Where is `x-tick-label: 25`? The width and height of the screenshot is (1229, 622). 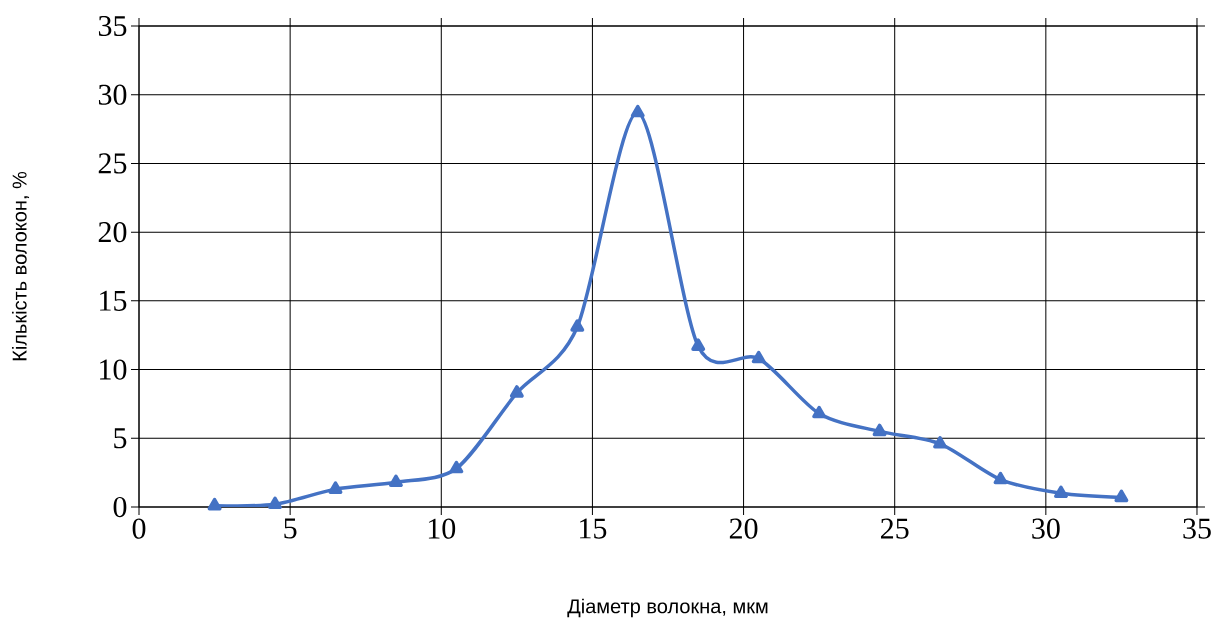 x-tick-label: 25 is located at coordinates (895, 528).